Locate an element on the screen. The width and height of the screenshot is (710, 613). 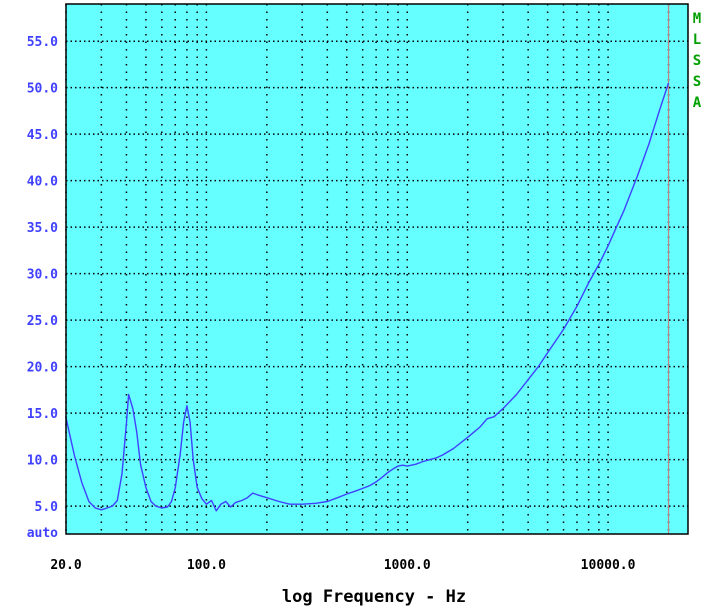
x-tick-labels: 20.0 100.0 1000.0 10000.0 is located at coordinates (342, 565).